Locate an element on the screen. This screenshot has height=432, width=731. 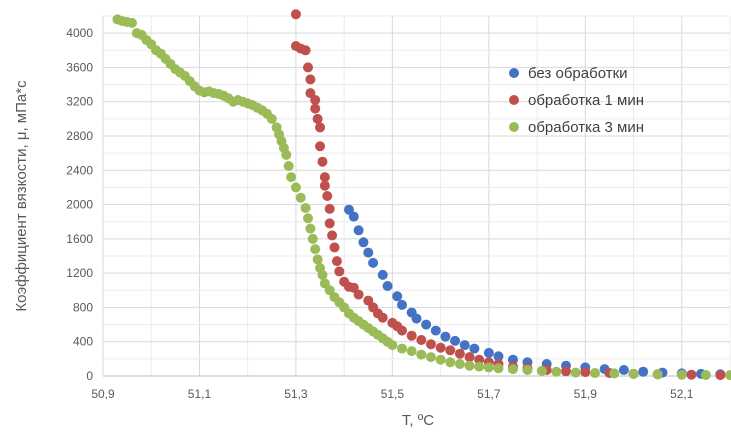
y-tick-labels: 0 400 800 1200 1600 2000 2400 2800 3200 3600 4000 is located at coordinates (79, 204).